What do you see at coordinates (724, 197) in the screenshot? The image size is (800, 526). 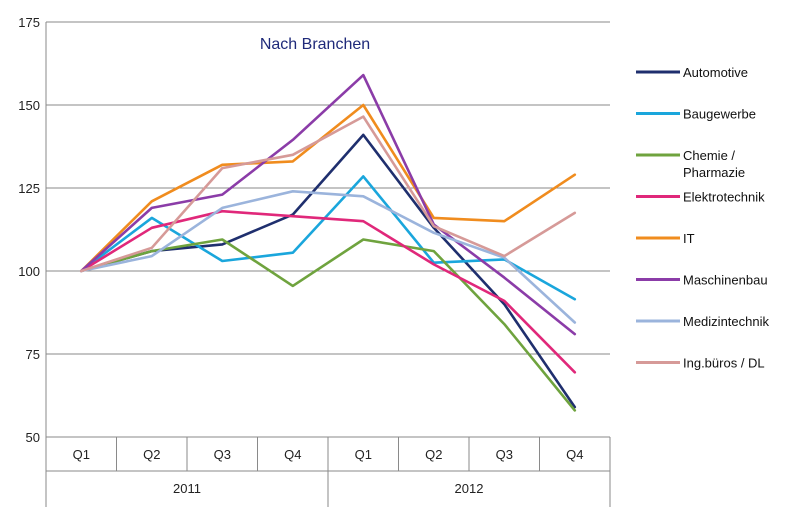 I see `legend-label: Elektrotechnik` at bounding box center [724, 197].